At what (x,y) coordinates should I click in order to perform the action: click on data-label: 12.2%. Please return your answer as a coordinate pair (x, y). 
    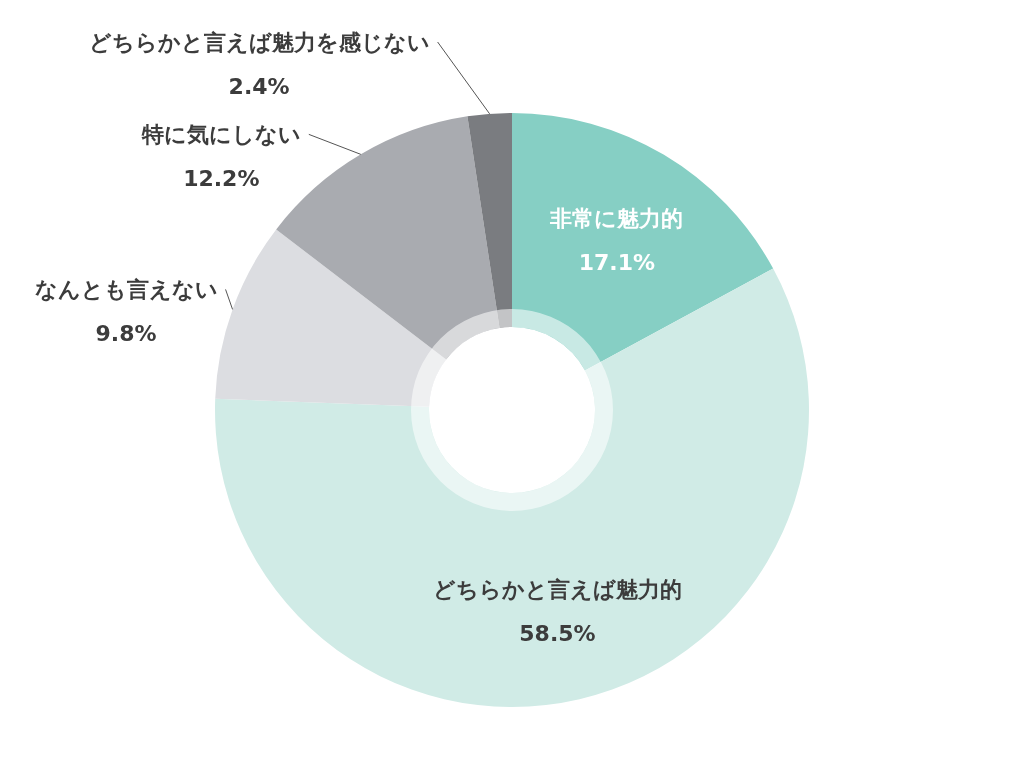
    Looking at the image, I should click on (221, 179).